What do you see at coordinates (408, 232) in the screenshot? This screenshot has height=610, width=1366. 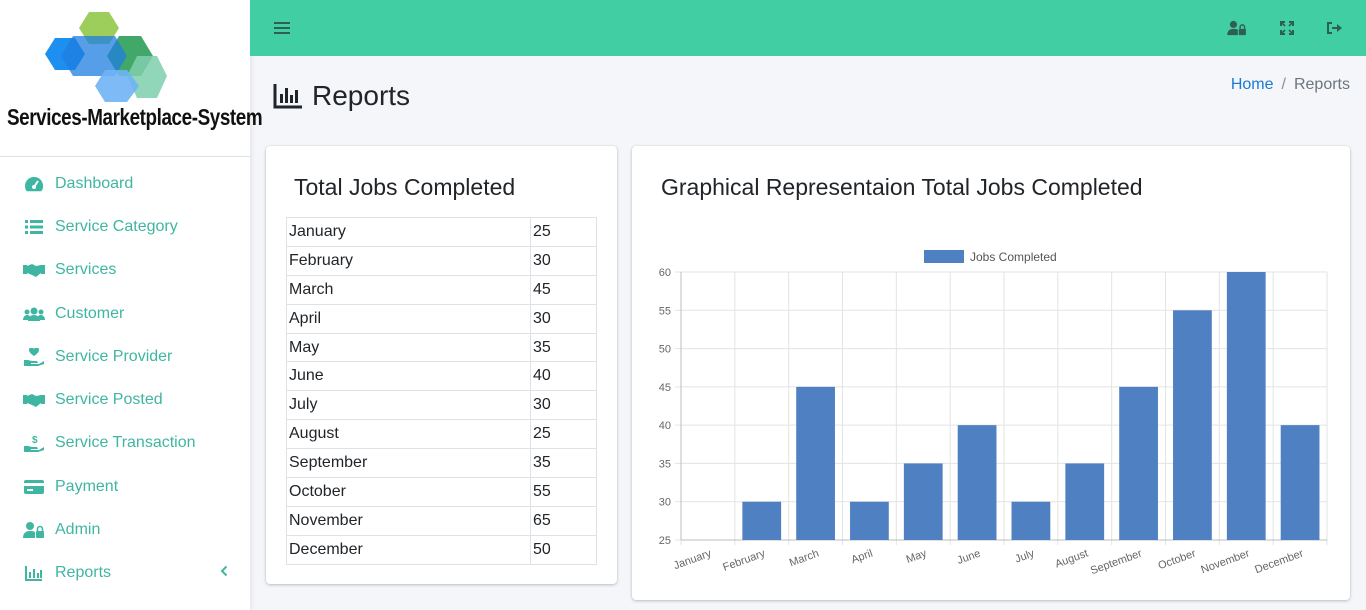 I see `month-cell: January` at bounding box center [408, 232].